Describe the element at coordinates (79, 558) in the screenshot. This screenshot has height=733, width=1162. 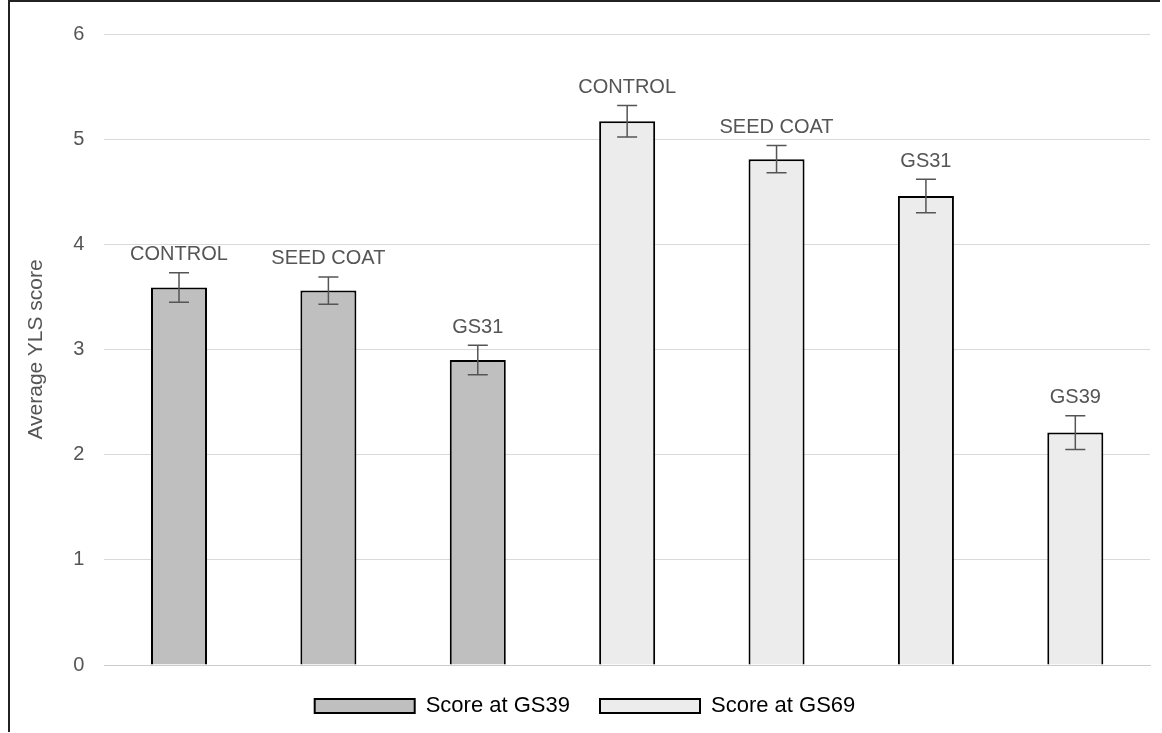
I see `y-tick-label: 1` at that location.